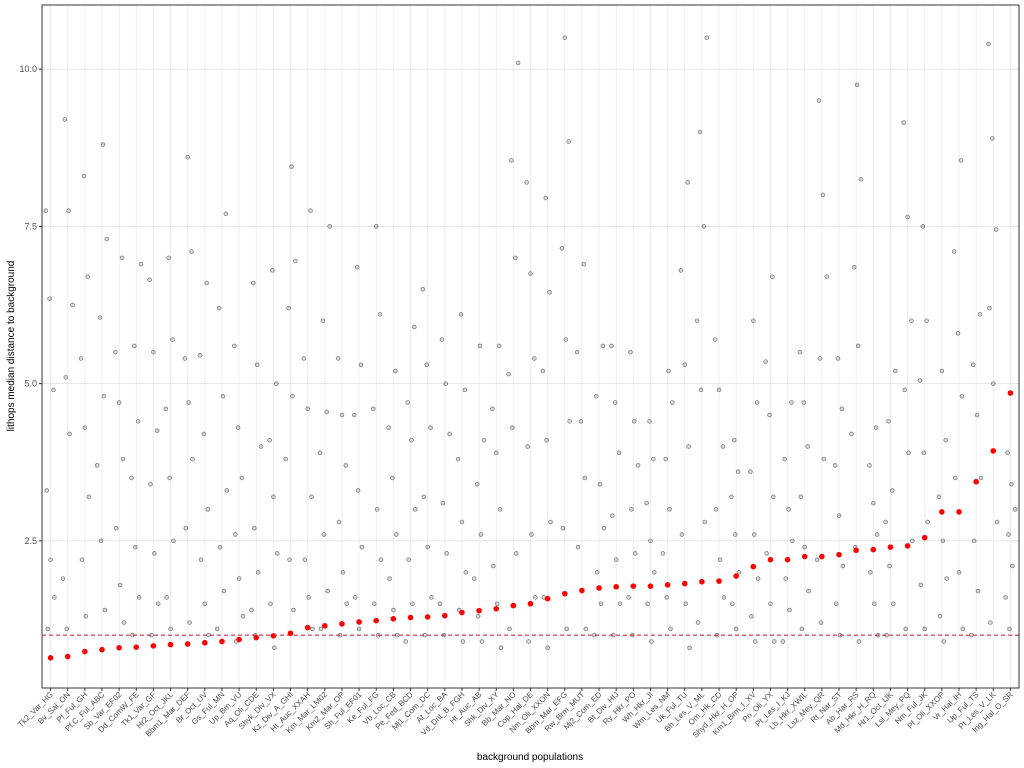  What do you see at coordinates (30, 541) in the screenshot?
I see `y-tick-label: 2.5` at bounding box center [30, 541].